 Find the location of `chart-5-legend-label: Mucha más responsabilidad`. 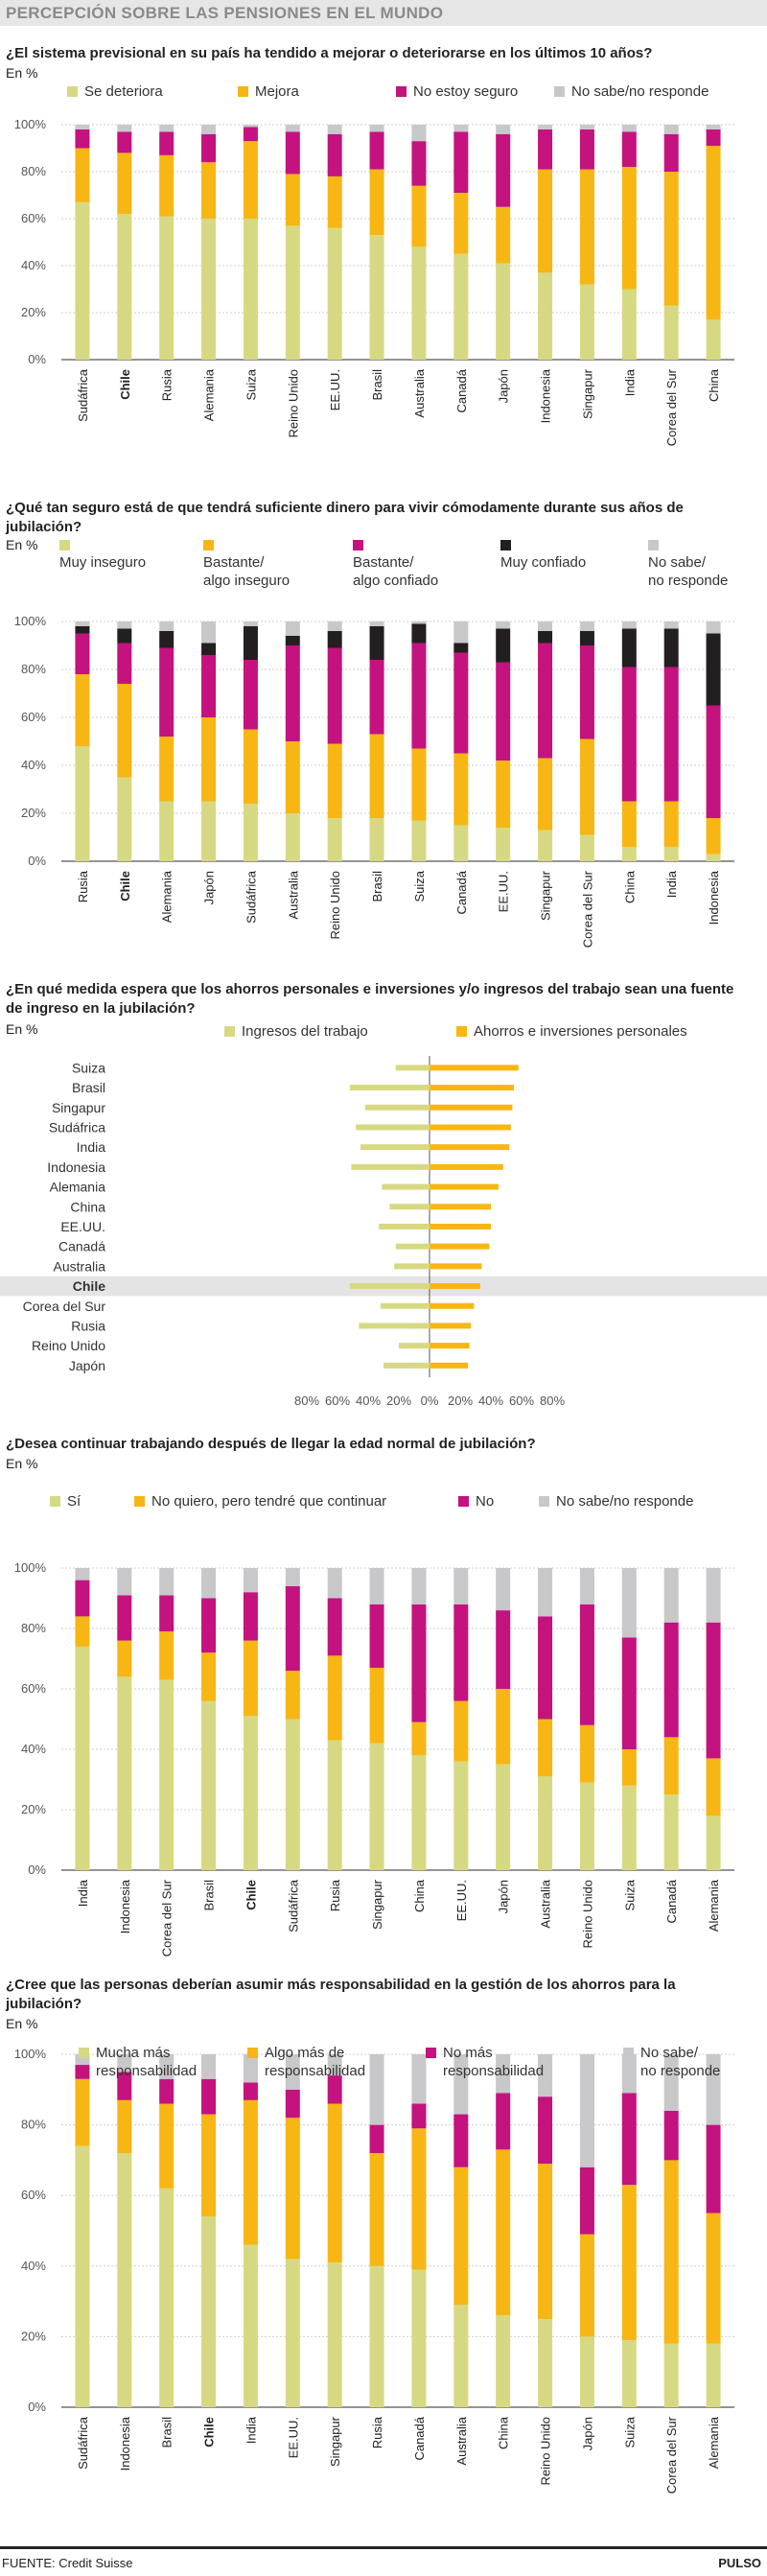

chart-5-legend-label: Mucha más responsabilidad is located at coordinates (147, 2062).